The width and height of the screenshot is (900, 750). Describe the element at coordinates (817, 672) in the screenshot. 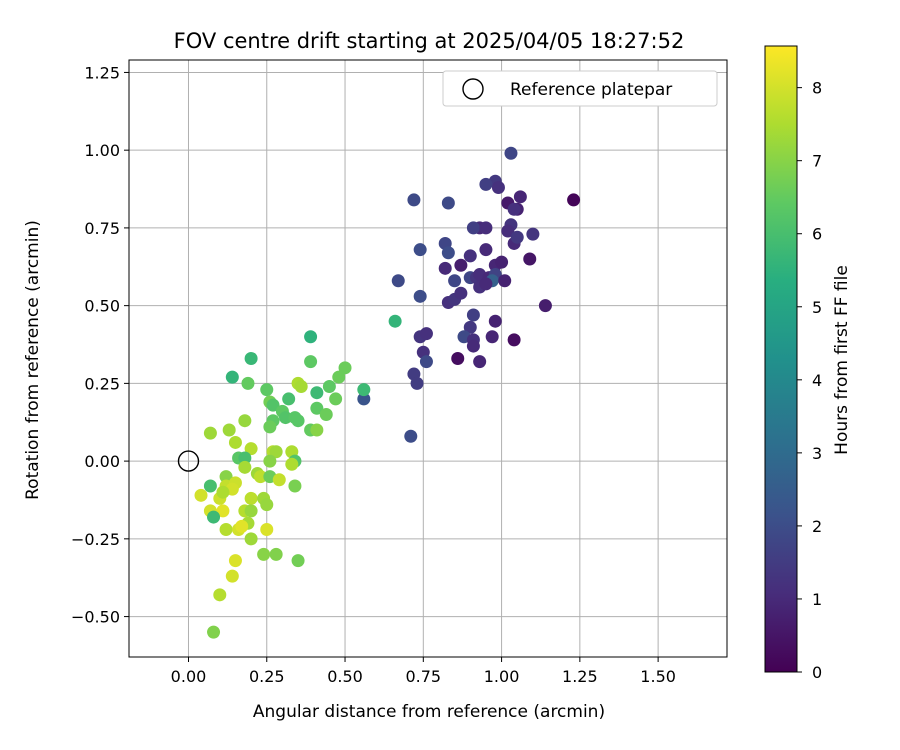

I see `colorbar-tick-label: 0` at that location.